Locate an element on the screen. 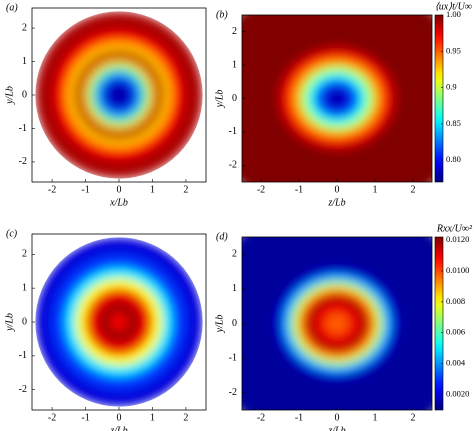 This screenshot has width=474, height=431. colorbar-tick-label: 0.0020 is located at coordinates (457, 394).